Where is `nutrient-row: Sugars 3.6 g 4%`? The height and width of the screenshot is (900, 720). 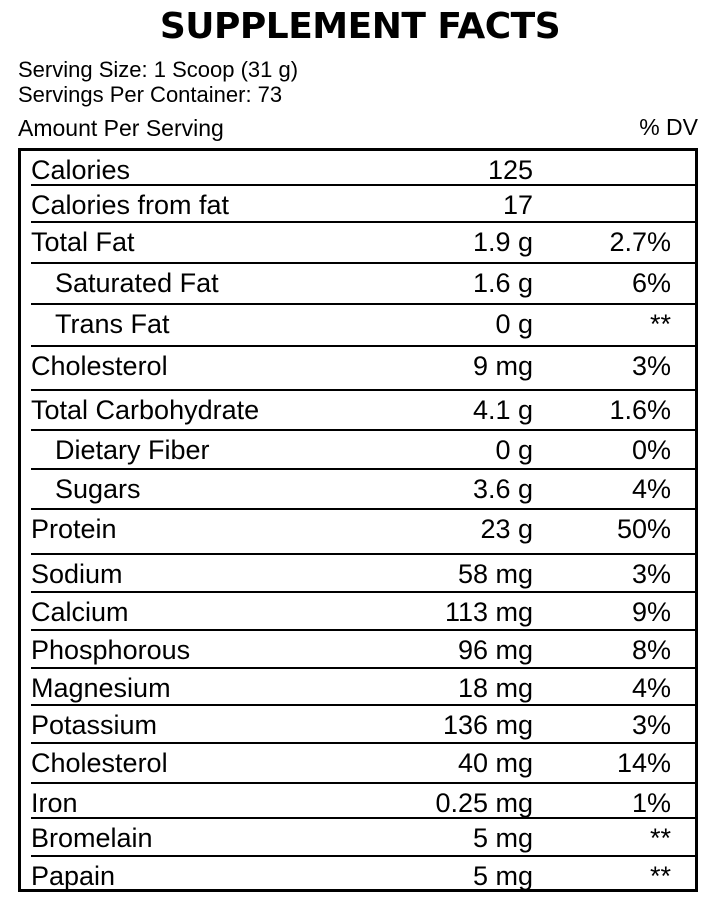 nutrient-row: Sugars 3.6 g 4% is located at coordinates (358, 490).